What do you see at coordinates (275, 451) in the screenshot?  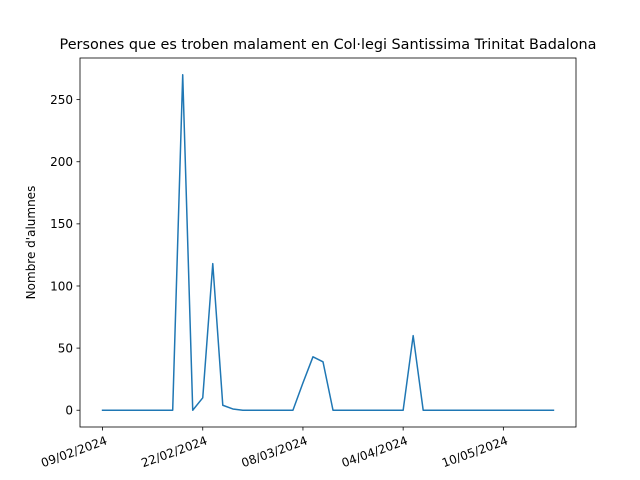 I see `x-tick-label: 08/03/2024` at bounding box center [275, 451].